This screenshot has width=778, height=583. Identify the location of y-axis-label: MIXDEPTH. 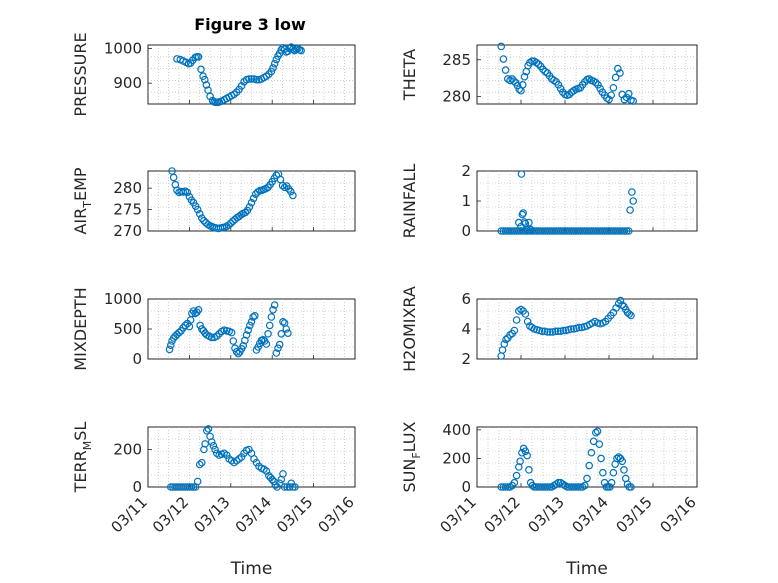
(80, 328).